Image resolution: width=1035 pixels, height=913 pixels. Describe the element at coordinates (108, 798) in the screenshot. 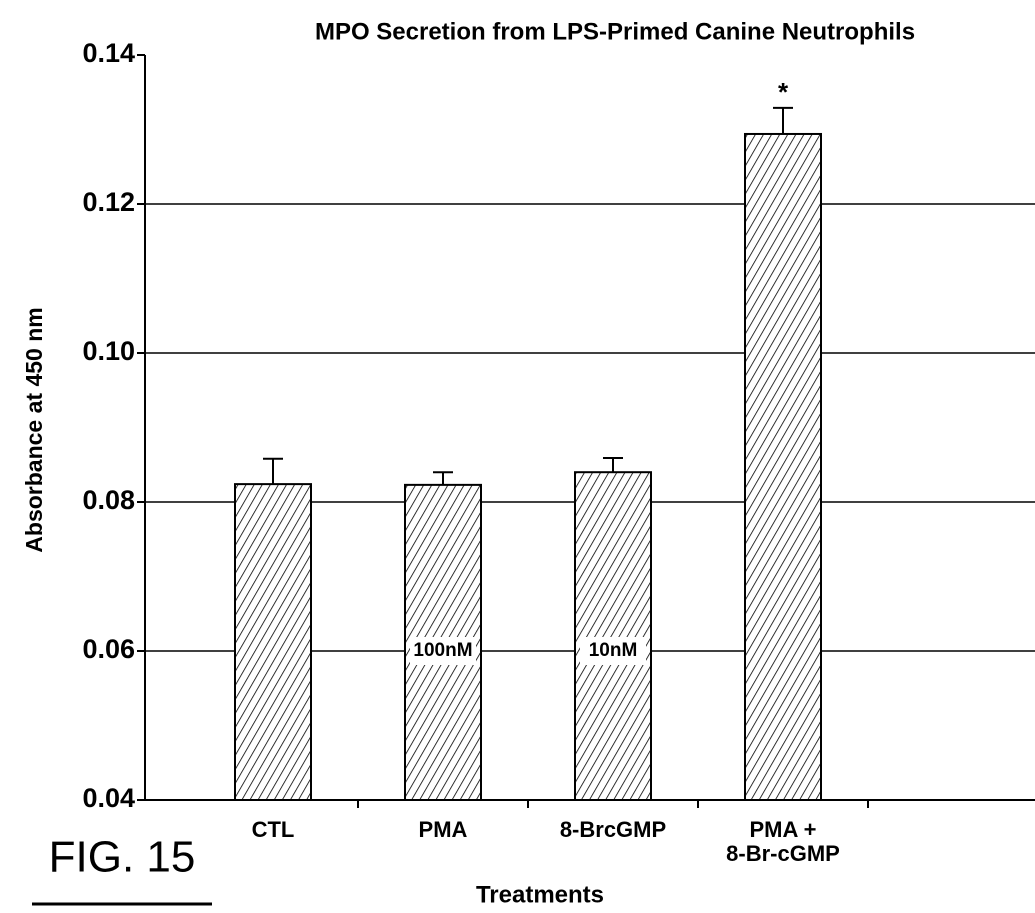

I see `y-tick-label: 0.04` at that location.